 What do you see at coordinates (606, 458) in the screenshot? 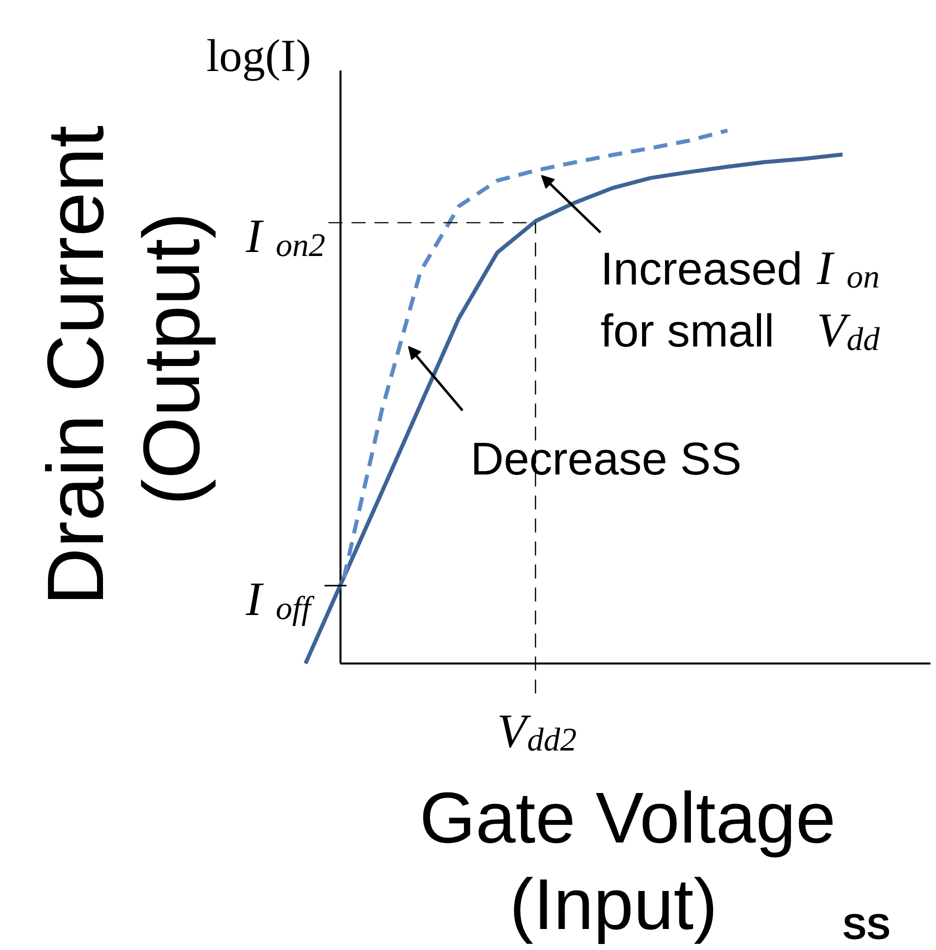
I see `annotation: Decrease SS` at bounding box center [606, 458].